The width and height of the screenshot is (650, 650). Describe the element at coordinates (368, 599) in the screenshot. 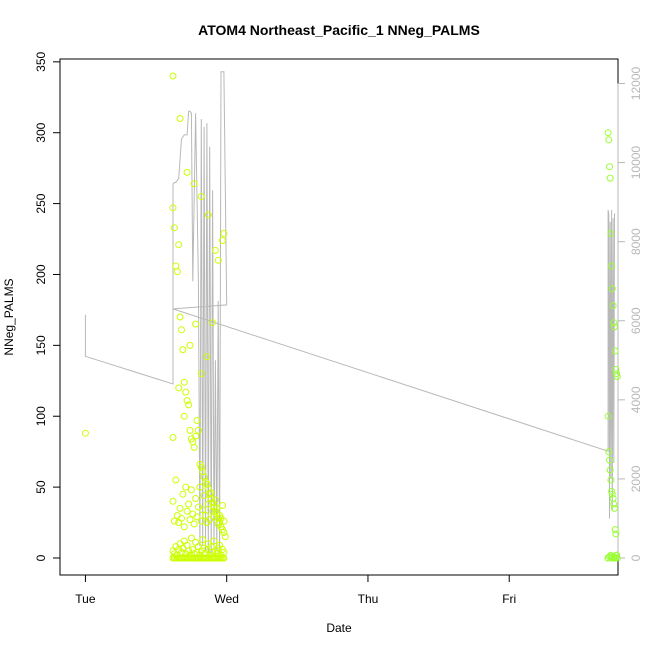

I see `x-tick-label: Thu` at that location.